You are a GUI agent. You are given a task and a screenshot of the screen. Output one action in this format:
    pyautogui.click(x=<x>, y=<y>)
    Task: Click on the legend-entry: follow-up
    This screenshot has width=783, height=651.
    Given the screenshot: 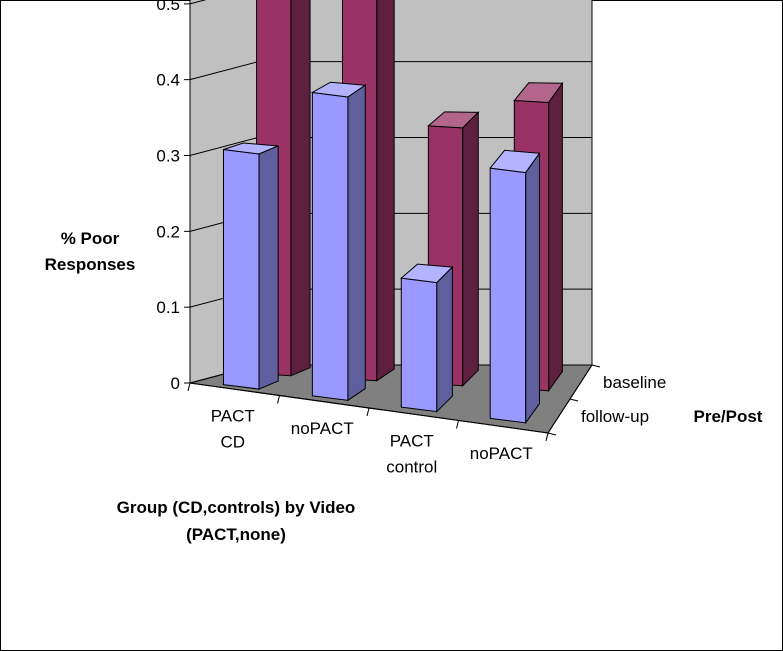 What is the action you would take?
    pyautogui.click(x=615, y=416)
    